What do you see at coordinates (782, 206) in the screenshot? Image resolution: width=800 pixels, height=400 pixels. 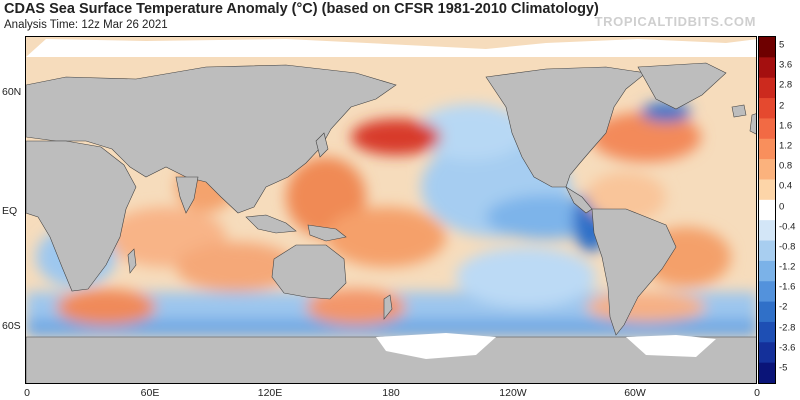 I see `colorbar-tick-label: 0` at bounding box center [782, 206].